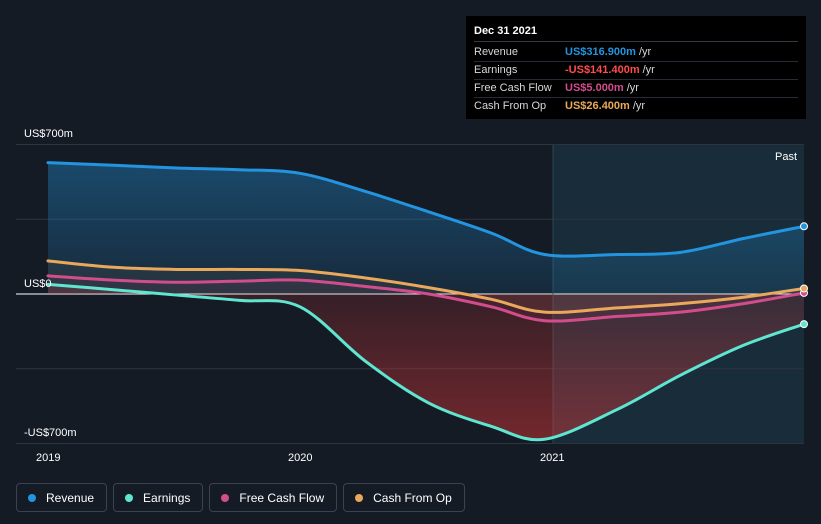  What do you see at coordinates (552, 458) in the screenshot?
I see `x-tick-label: 2021` at bounding box center [552, 458].